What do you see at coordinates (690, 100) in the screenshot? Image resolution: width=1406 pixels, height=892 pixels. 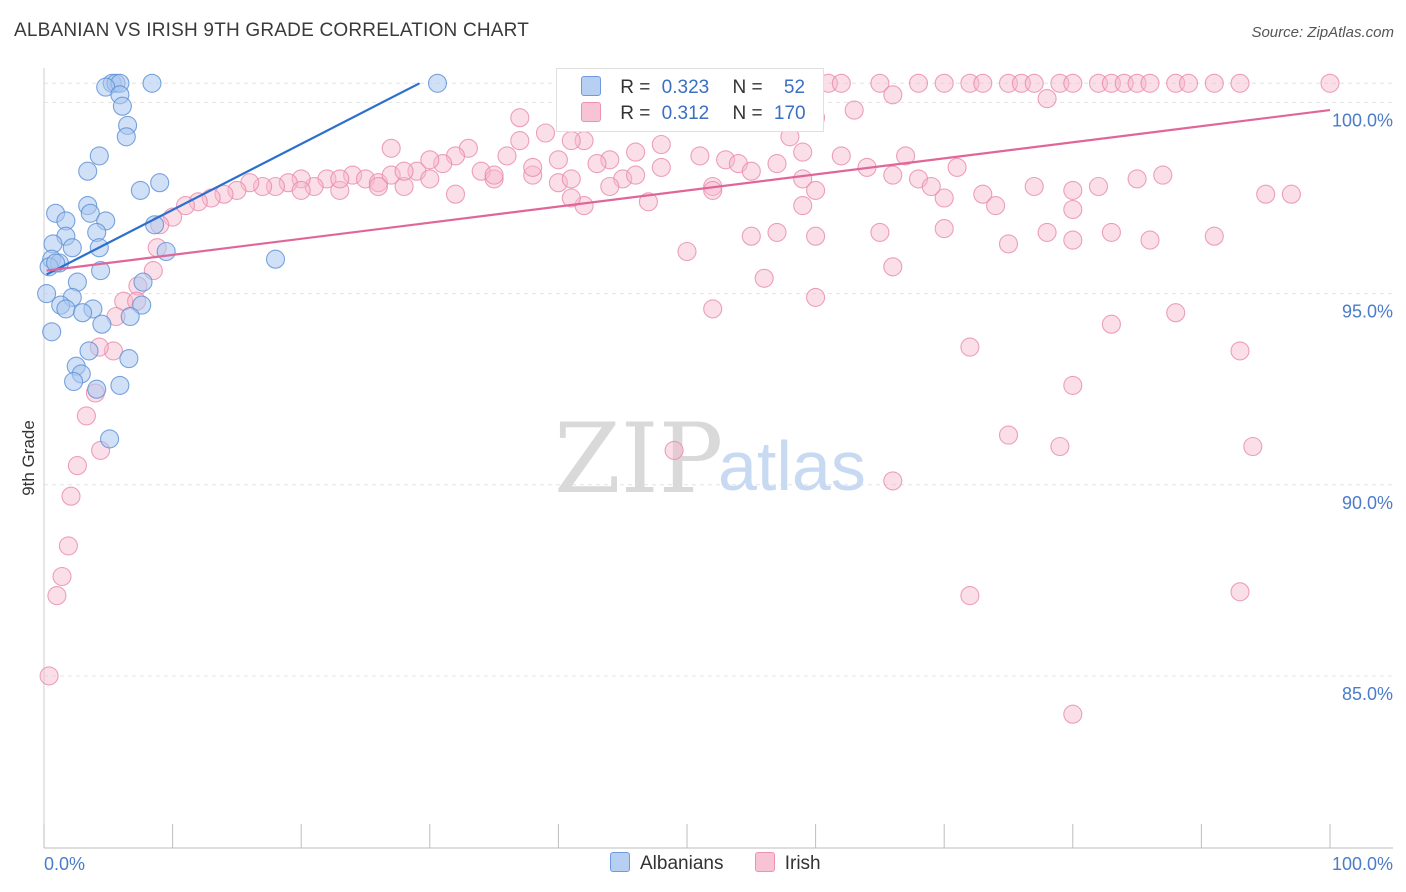 I see `stats-legend: R = 0.323 N = 52 R = 0.312 N = 170` at bounding box center [690, 100].